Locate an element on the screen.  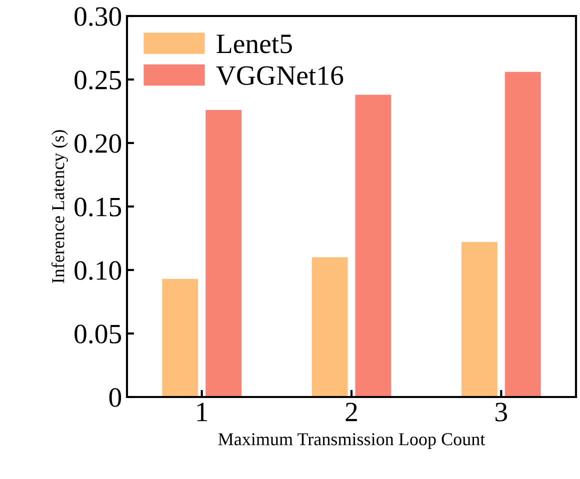
x-tick-label: 1 is located at coordinates (202, 412).